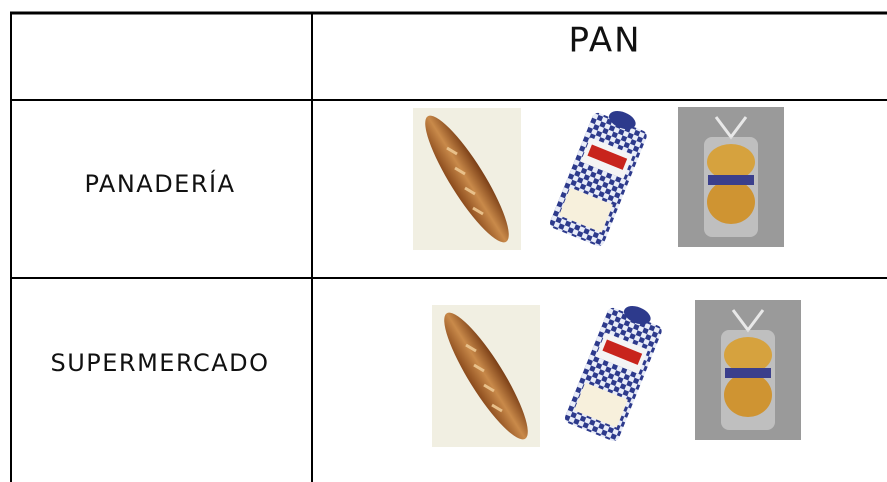 The image size is (887, 482). I want to click on column-header: PAN, so click(604, 41).